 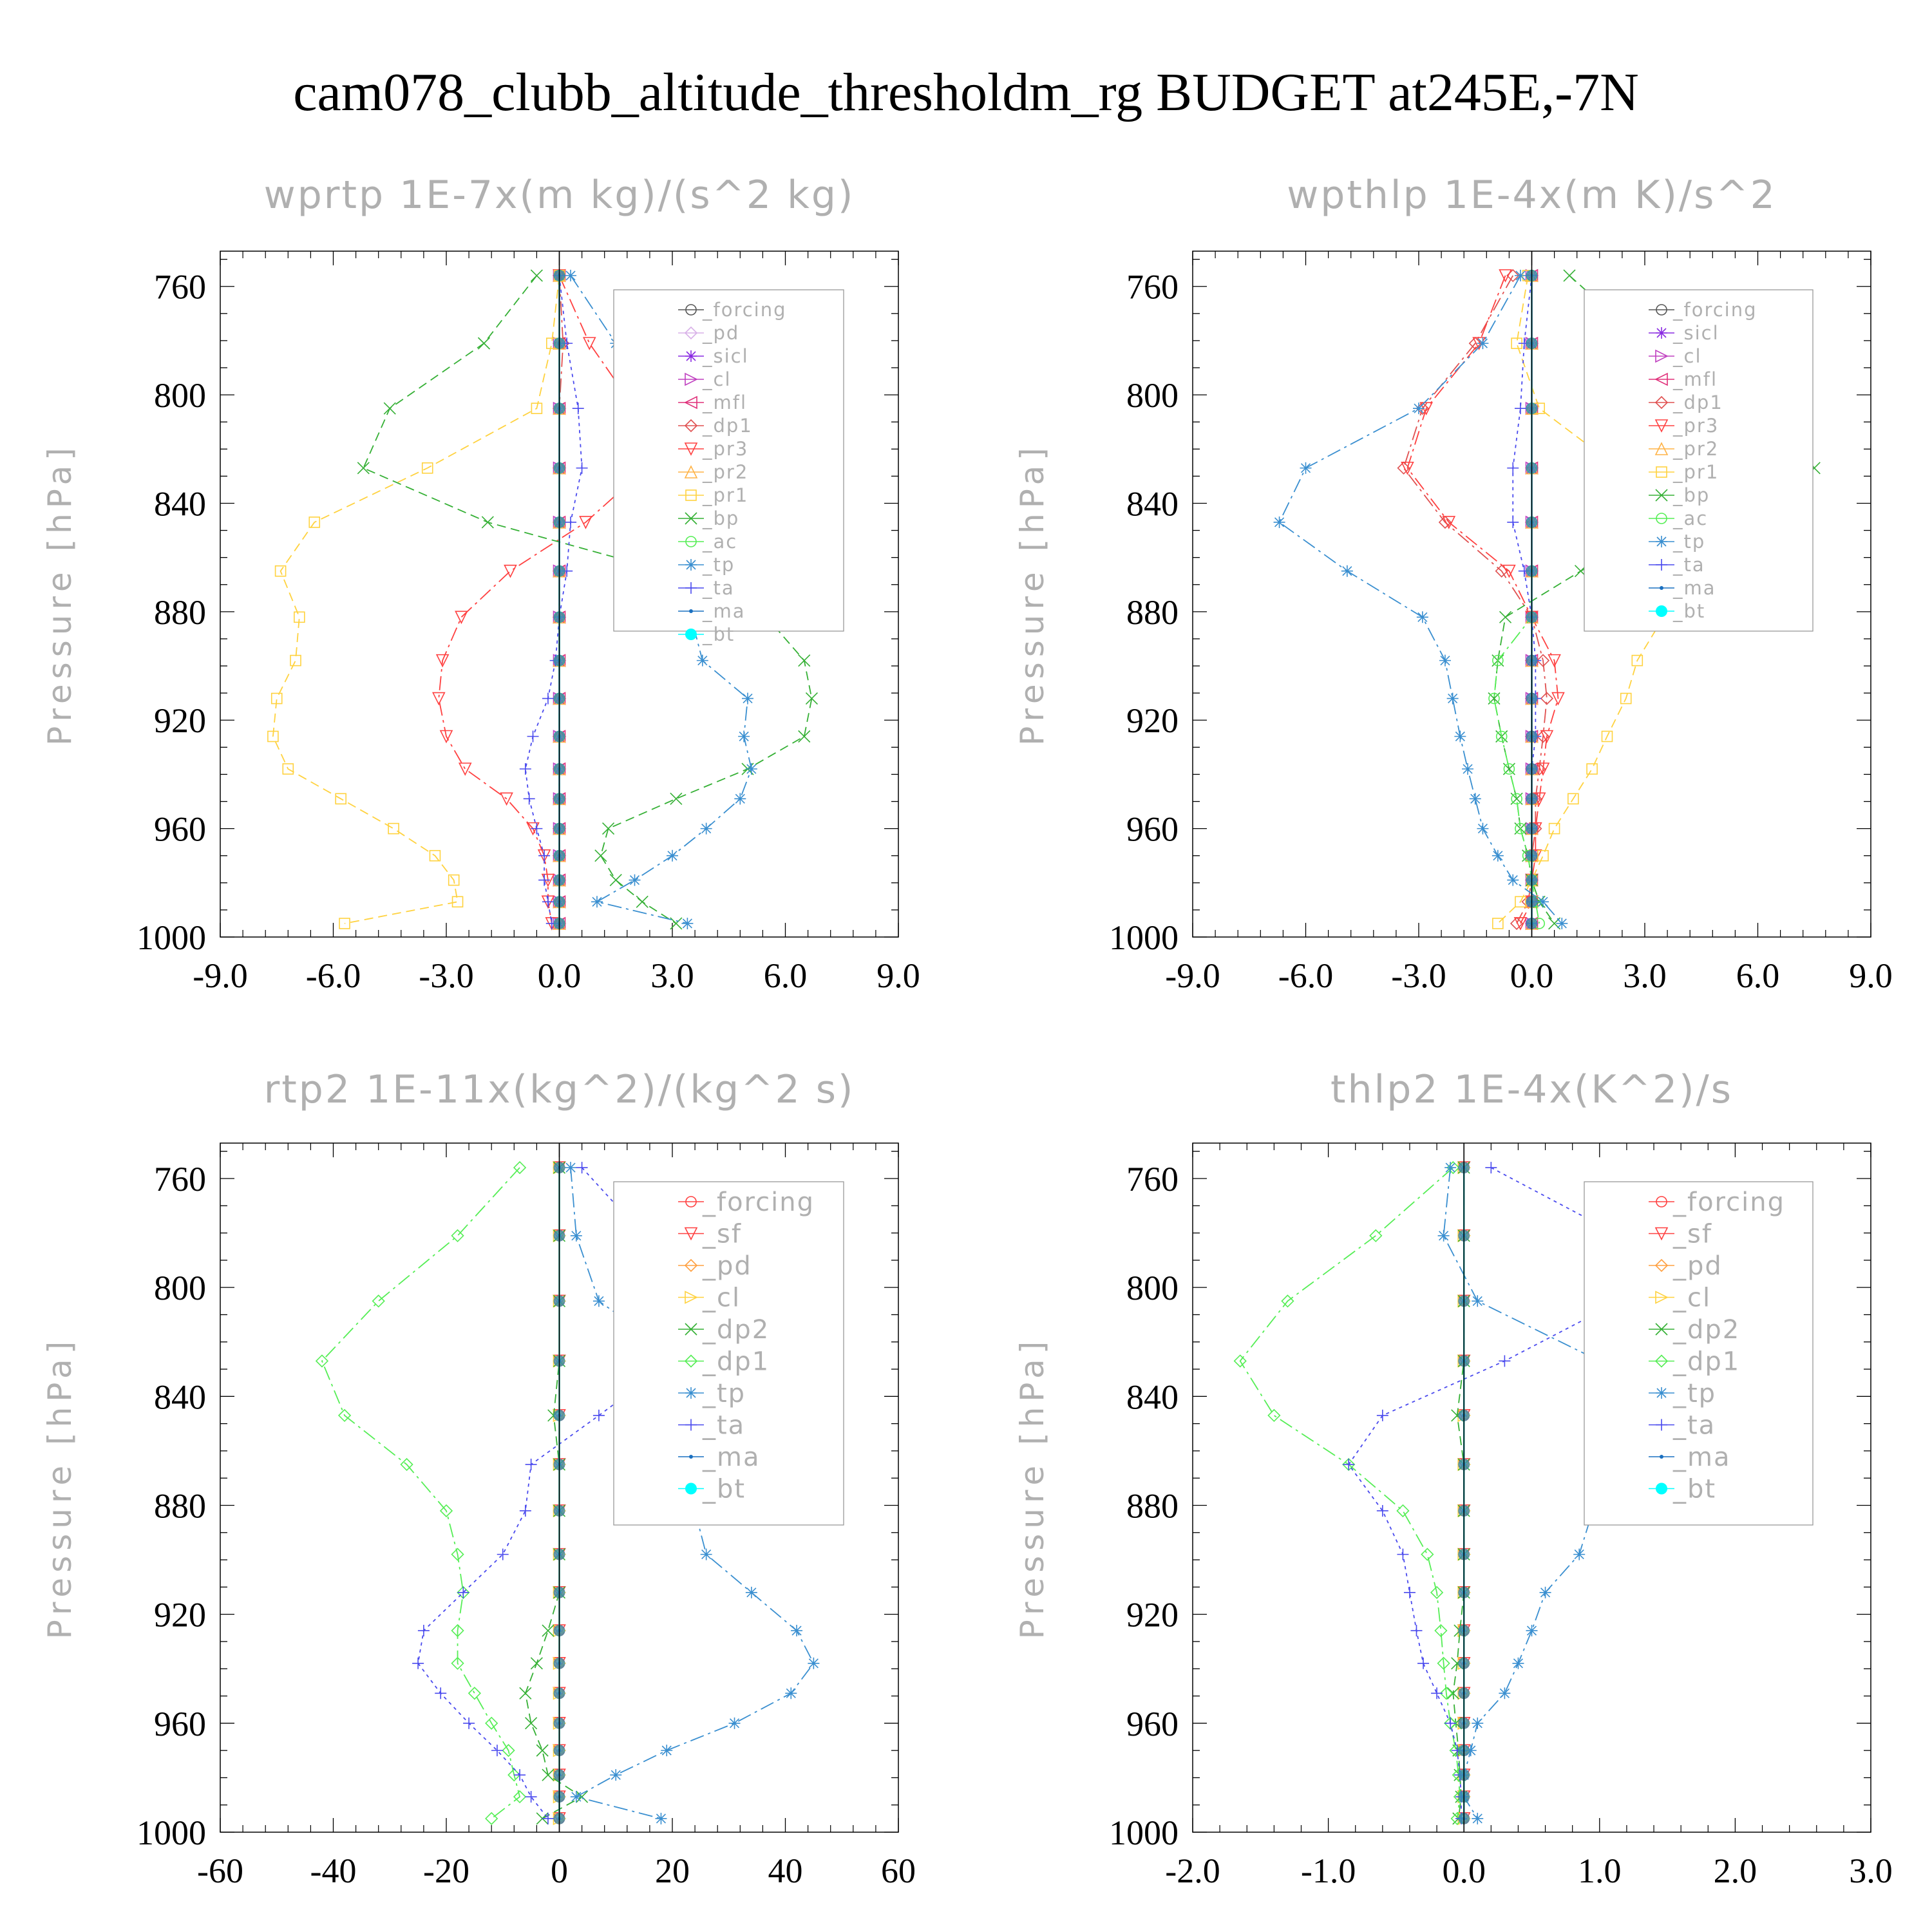 I want to click on y-tick-label: 840, so click(x=1153, y=503).